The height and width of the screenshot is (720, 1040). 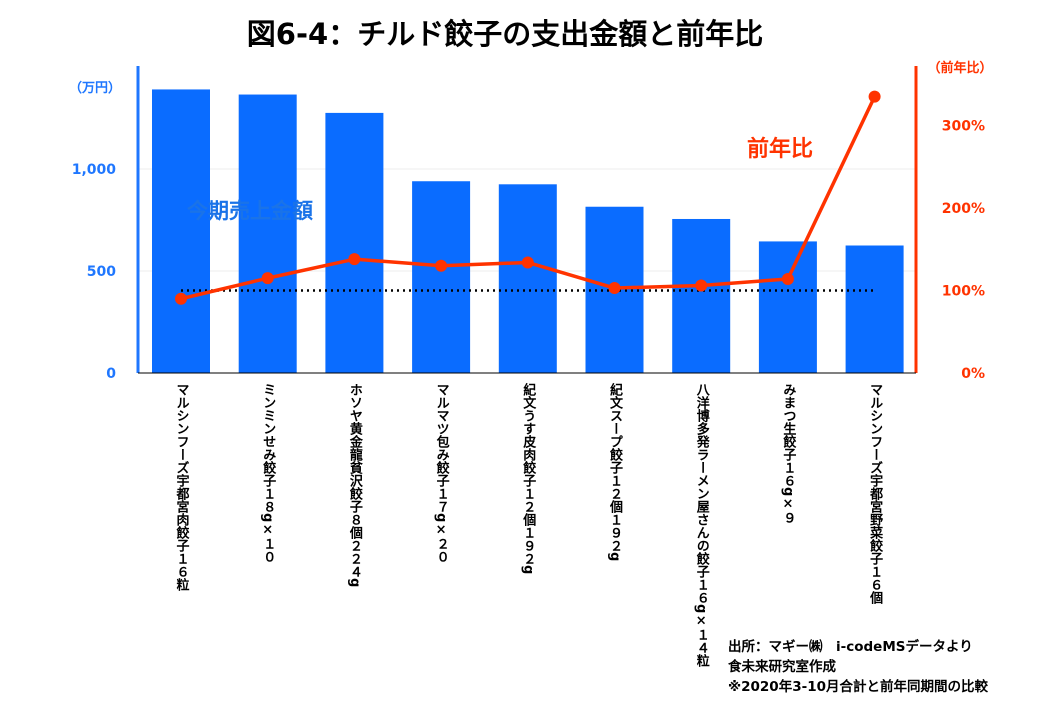 What do you see at coordinates (850, 646) in the screenshot?
I see `source-line-1: 出所：マギー㈱ i-codeMSデータより` at bounding box center [850, 646].